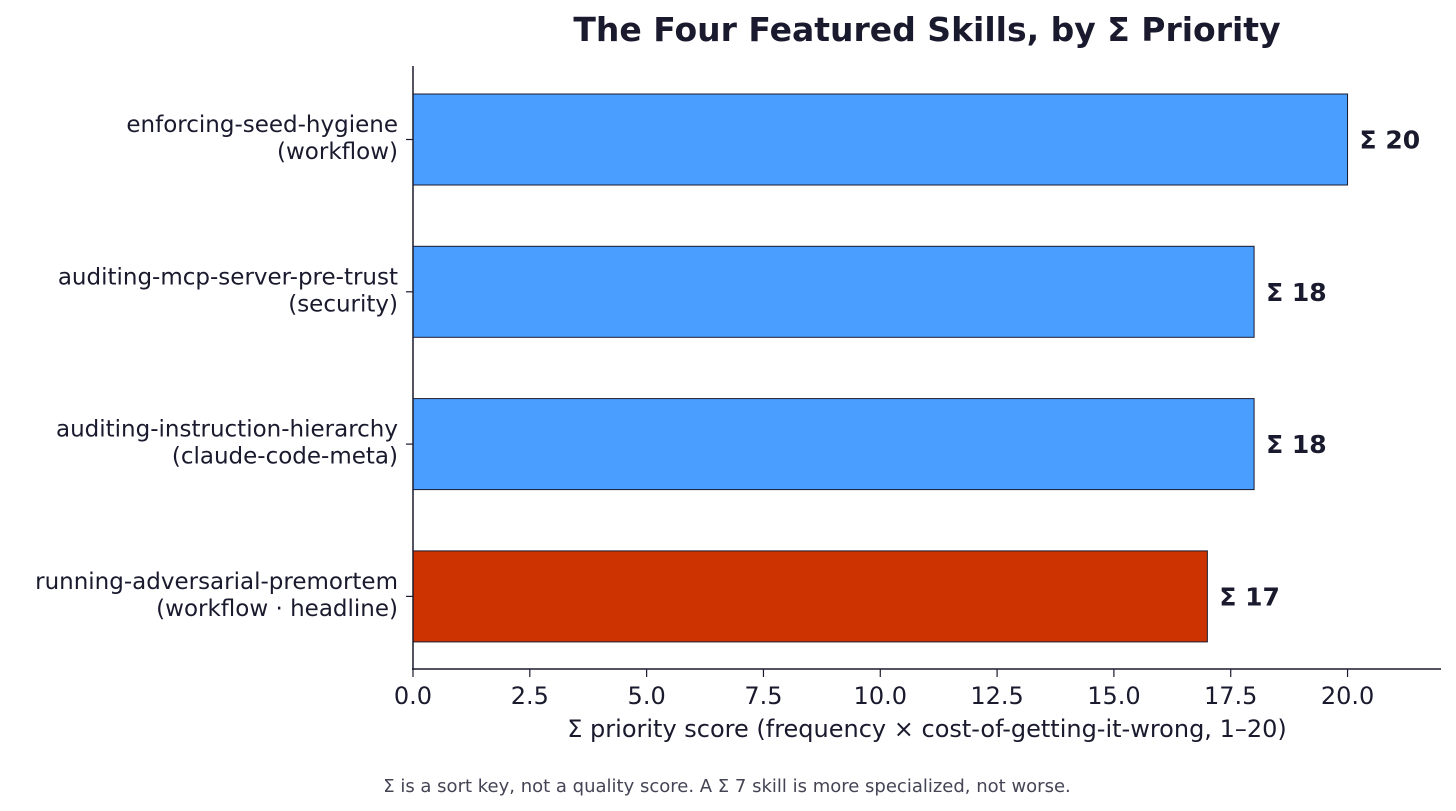 This screenshot has height=811, width=1456. Describe the element at coordinates (337, 152) in the screenshot. I see `category-label: (workflow)` at that location.